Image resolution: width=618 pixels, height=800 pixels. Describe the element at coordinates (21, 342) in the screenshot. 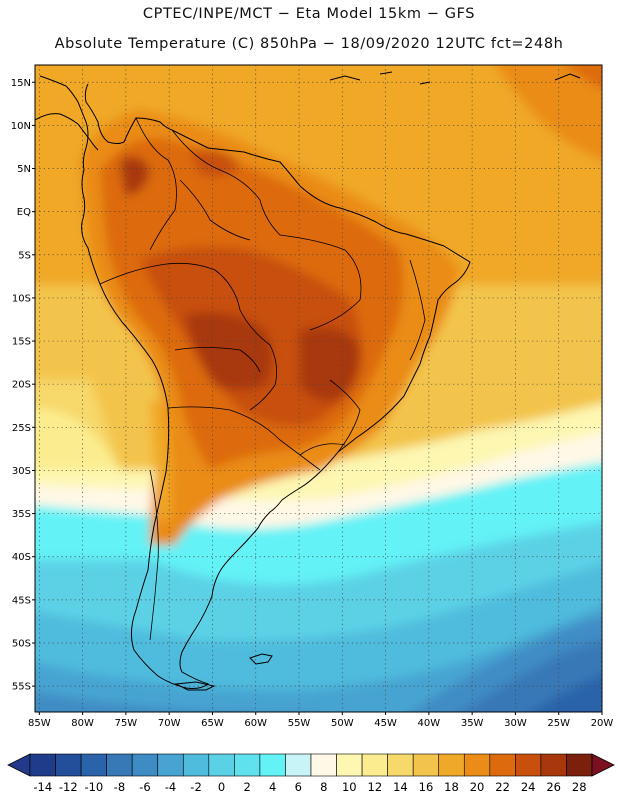

I see `lat-label: 15S` at that location.